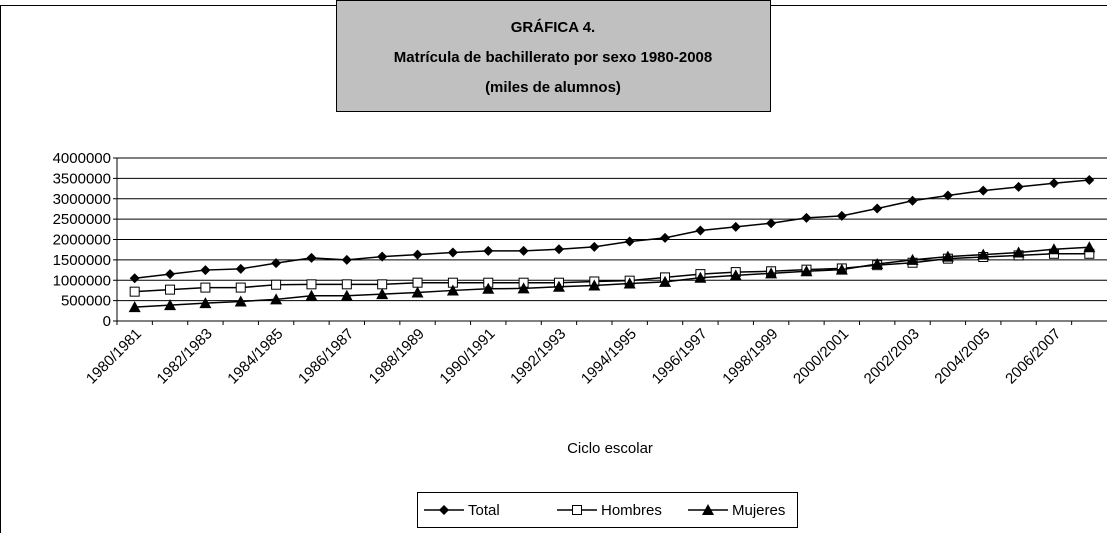  Describe the element at coordinates (82, 158) in the screenshot. I see `y-tick-label: 4000000` at that location.